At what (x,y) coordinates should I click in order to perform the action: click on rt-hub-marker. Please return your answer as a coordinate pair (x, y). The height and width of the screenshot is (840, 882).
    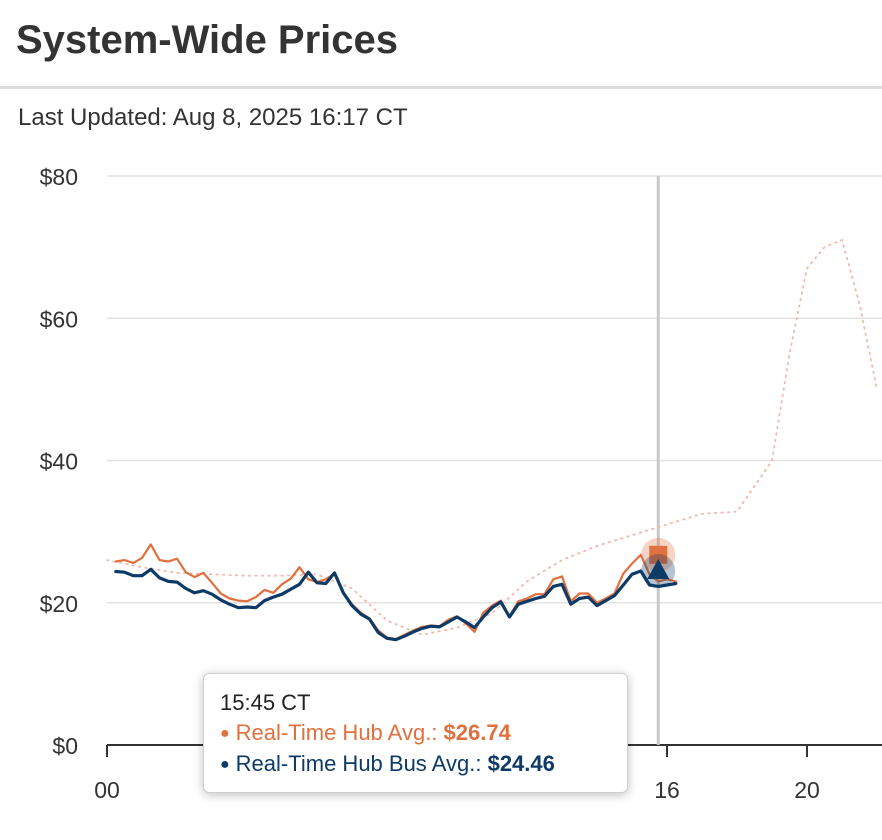
    Looking at the image, I should click on (658, 554).